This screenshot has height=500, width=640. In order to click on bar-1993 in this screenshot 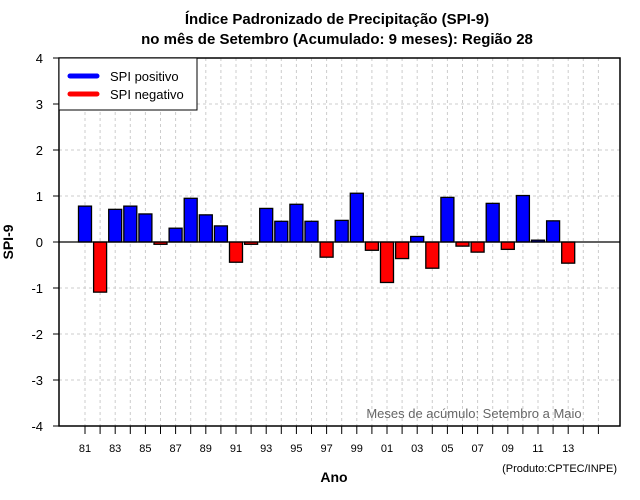, I will do `click(266, 225)`.